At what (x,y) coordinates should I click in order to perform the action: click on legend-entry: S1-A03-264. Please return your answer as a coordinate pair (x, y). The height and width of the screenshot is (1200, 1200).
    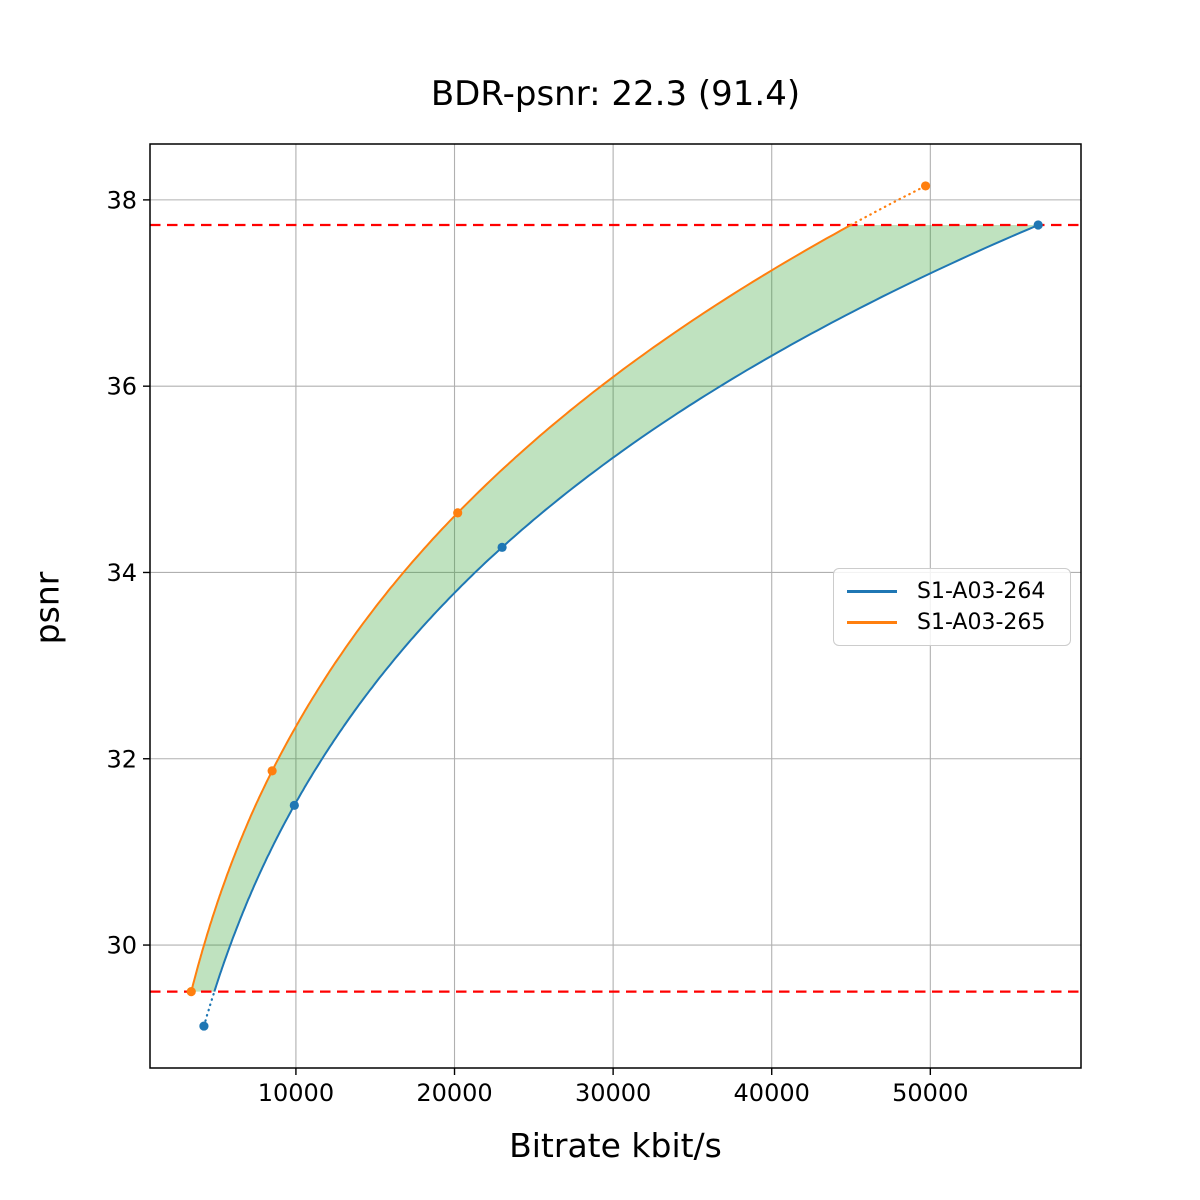
    Looking at the image, I should click on (952, 591).